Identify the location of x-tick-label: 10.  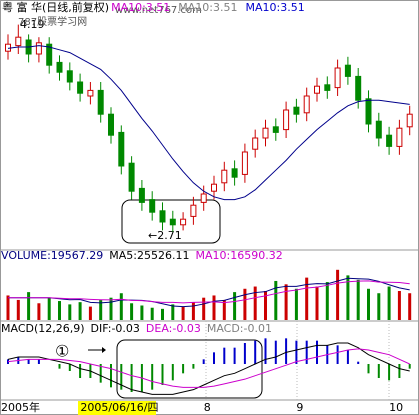
(396, 407).